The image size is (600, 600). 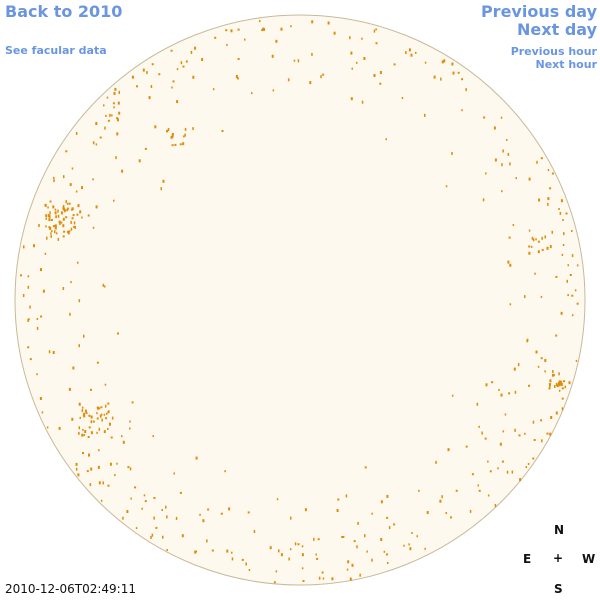 What do you see at coordinates (56, 50) in the screenshot?
I see `see-facular-data-link: See facular data` at bounding box center [56, 50].